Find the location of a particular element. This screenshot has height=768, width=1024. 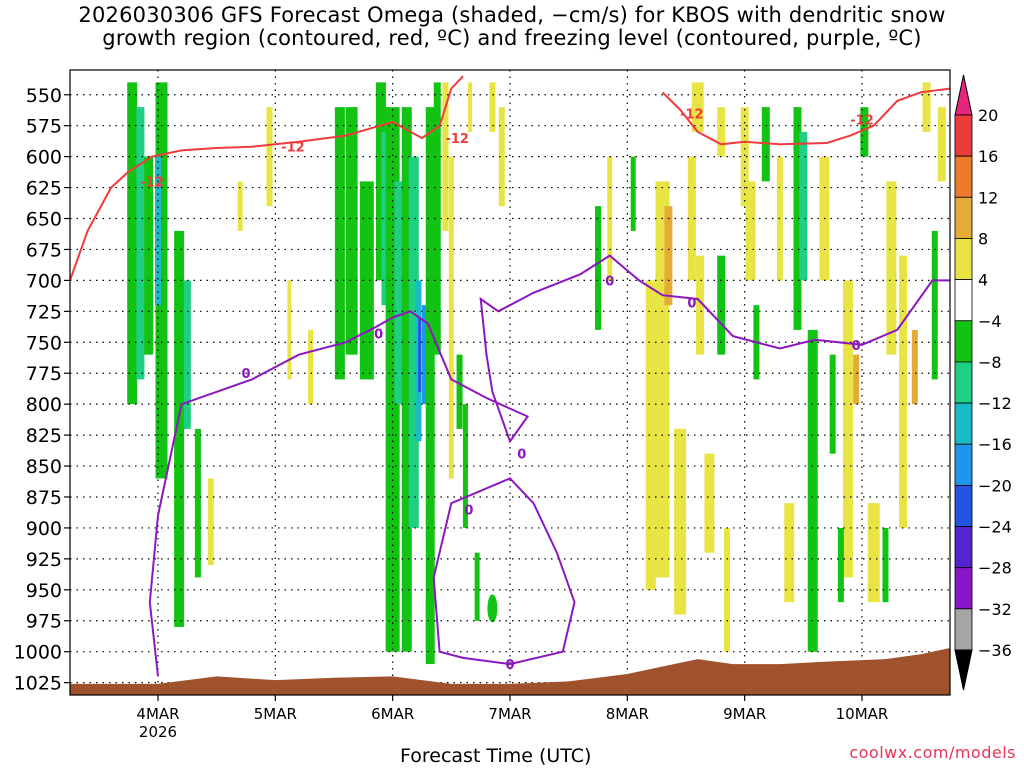

dendritic-contour is located at coordinates (267, 178).